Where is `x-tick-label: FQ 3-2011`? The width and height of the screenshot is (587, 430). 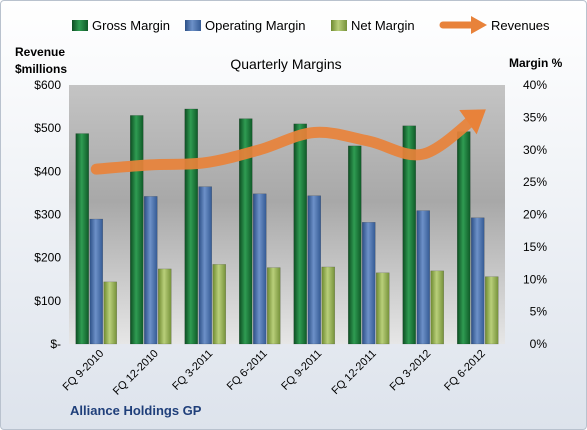 x-tick-label: FQ 3-2011 is located at coordinates (192, 370).